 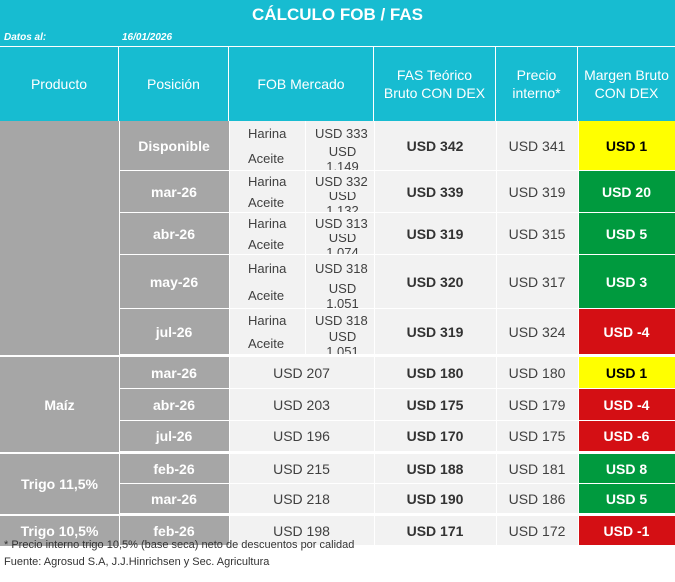 I want to click on product-cell-soja, so click(x=59, y=238).